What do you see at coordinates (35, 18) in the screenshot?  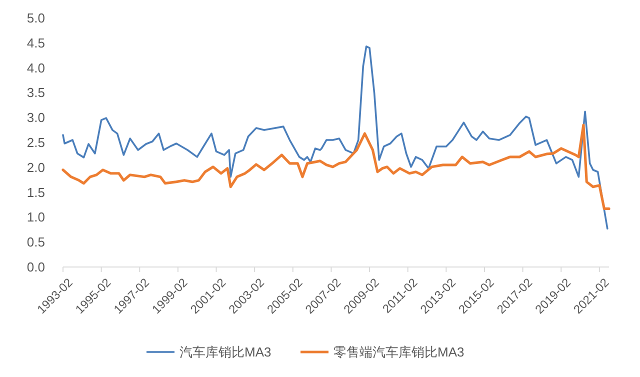 I see `y-tick-label: 5.0` at bounding box center [35, 18].